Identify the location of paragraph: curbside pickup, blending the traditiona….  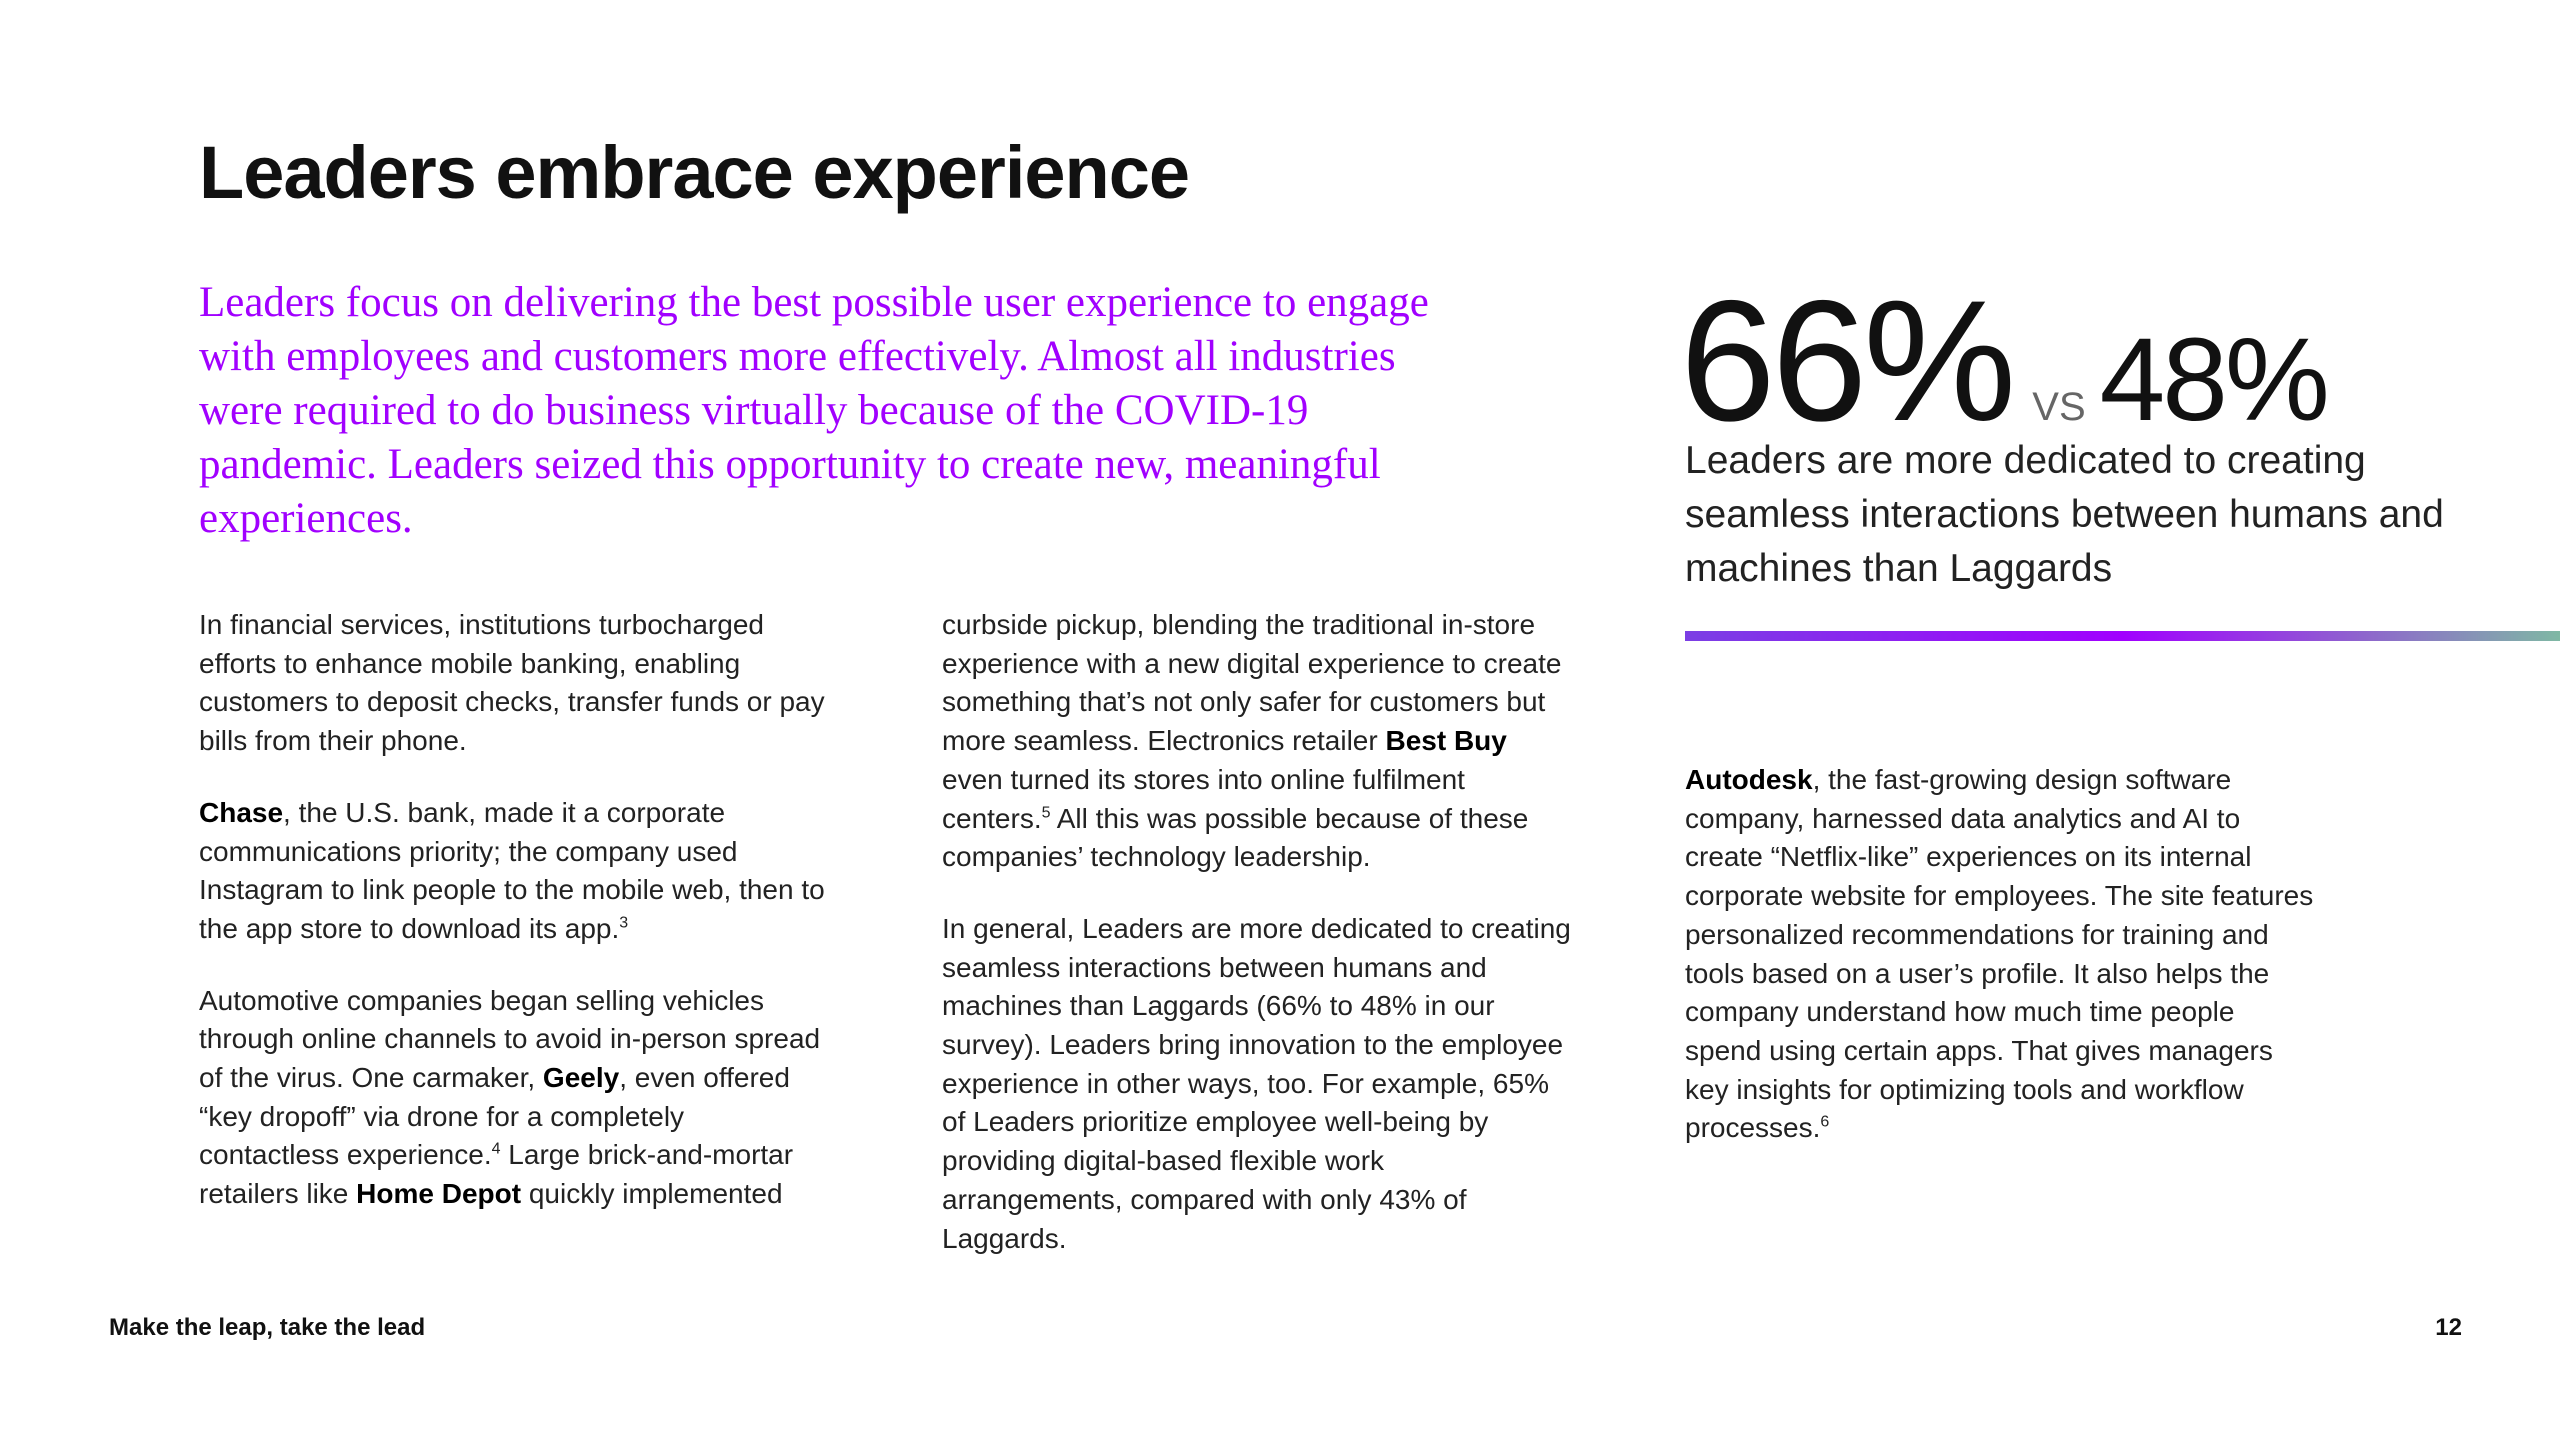
(1257, 741).